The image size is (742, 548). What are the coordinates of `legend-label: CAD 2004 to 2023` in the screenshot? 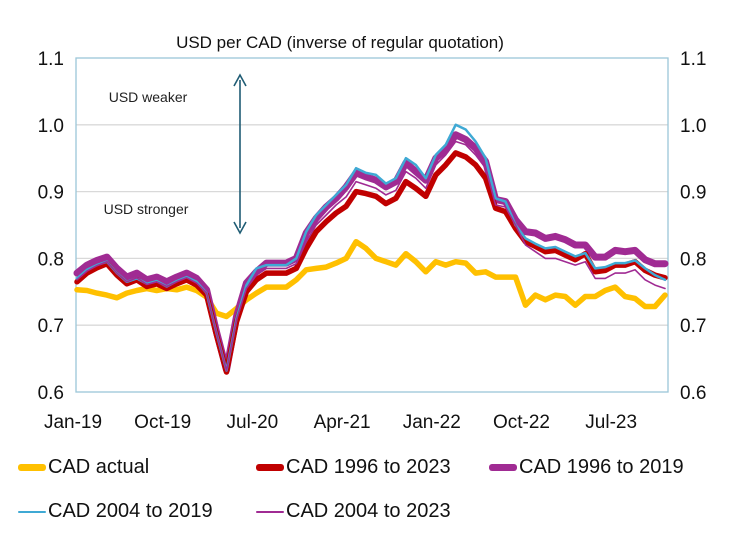 It's located at (368, 511).